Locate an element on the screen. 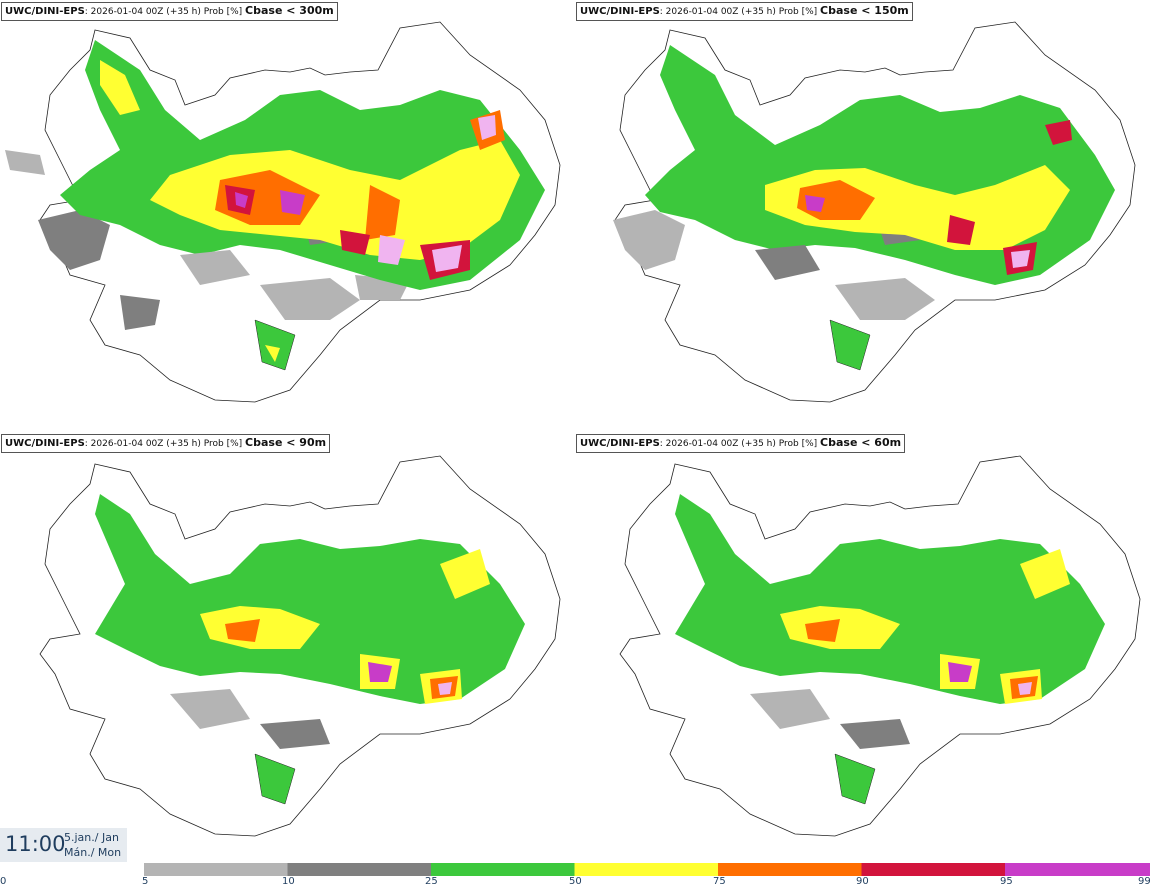  colorbar-tick-label: 50 is located at coordinates (575, 881).